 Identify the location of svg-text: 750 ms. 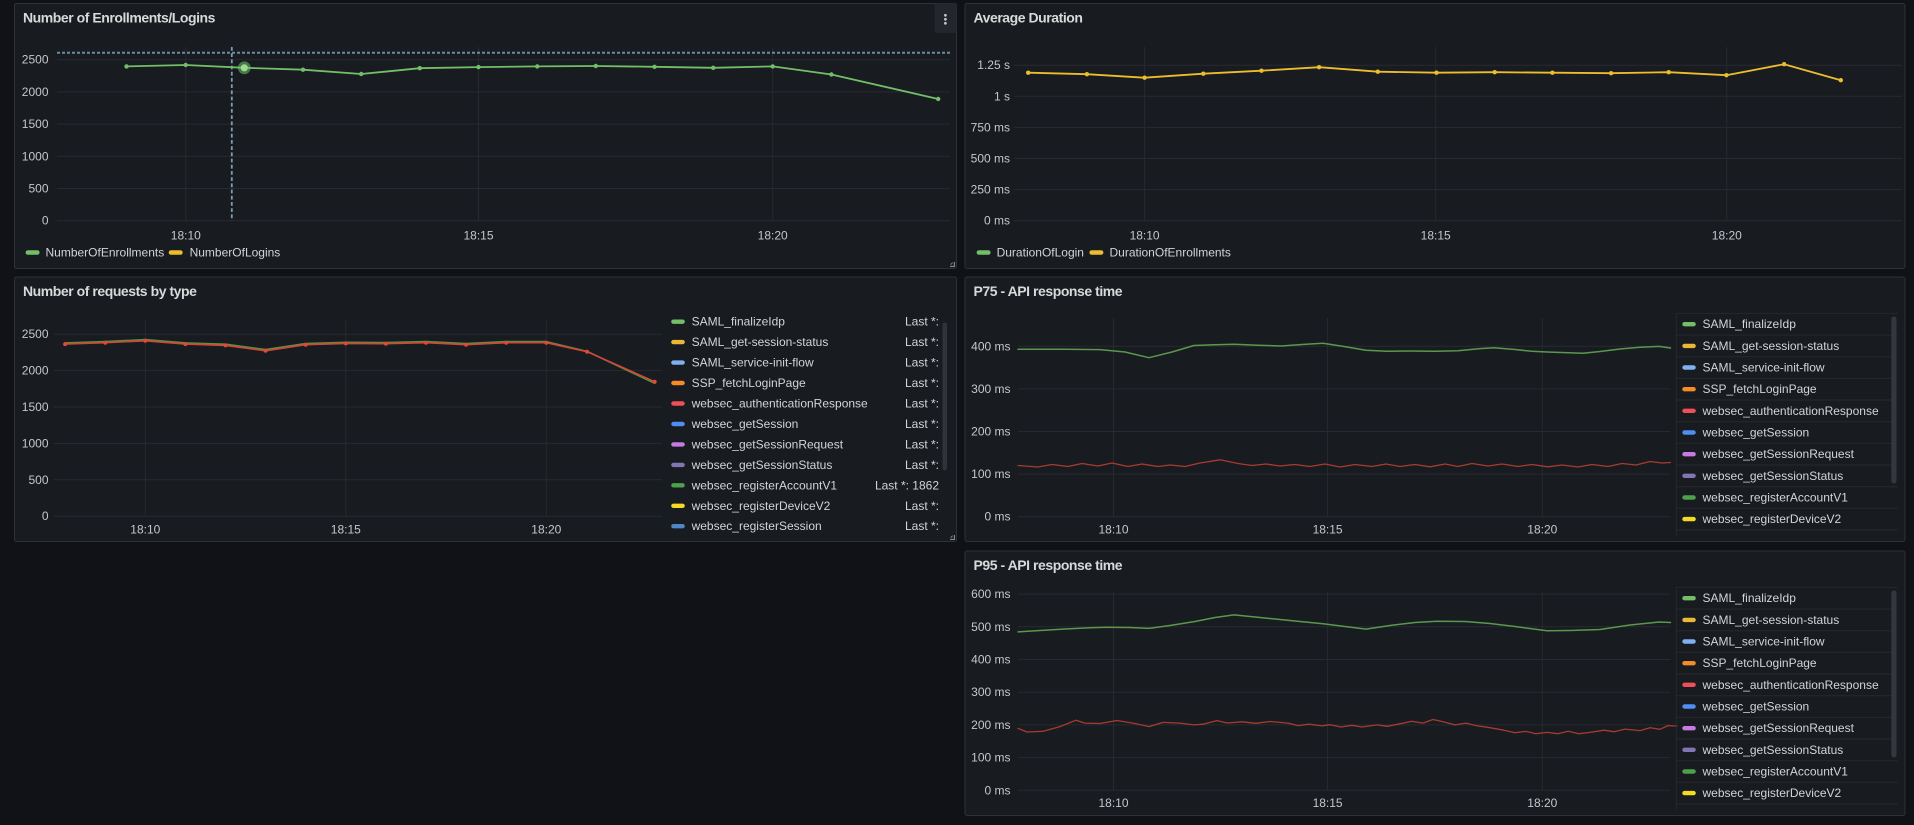
(990, 127).